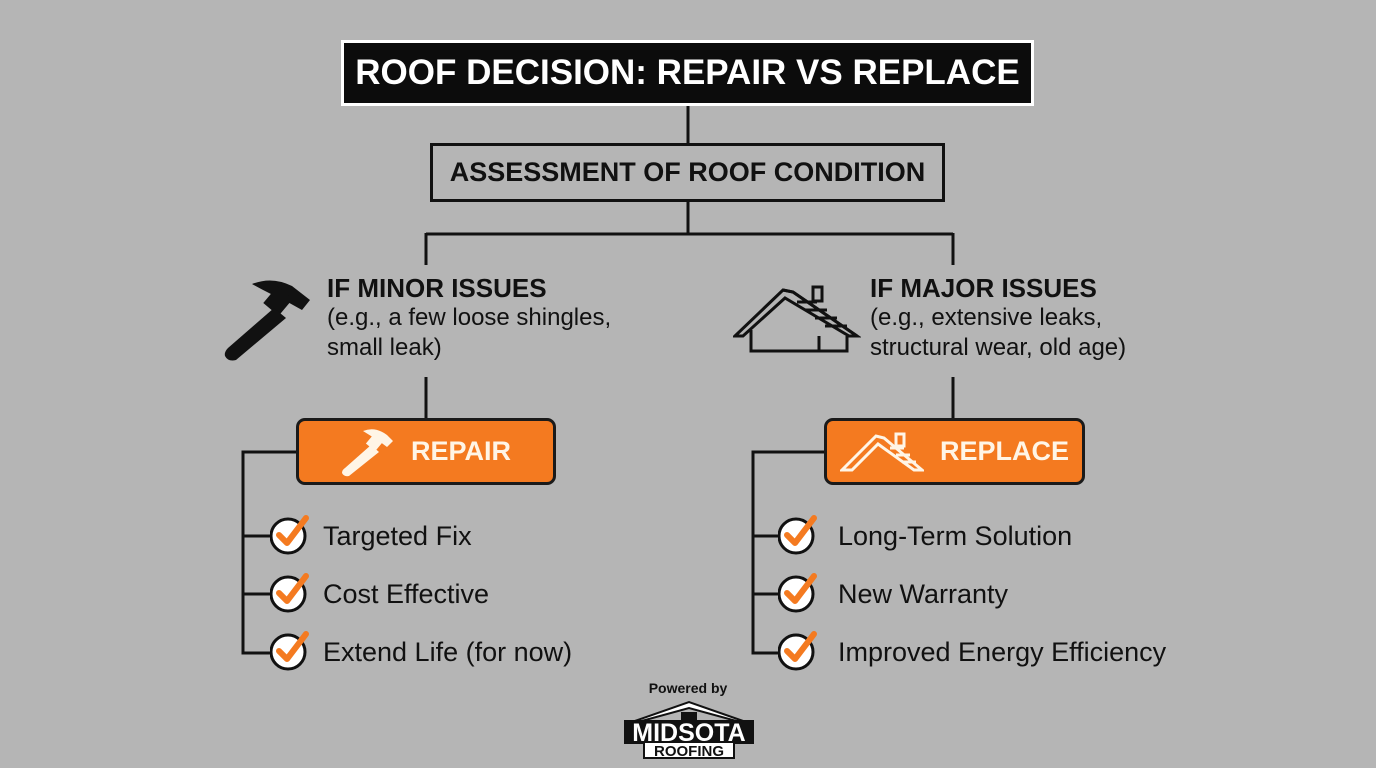 The width and height of the screenshot is (1376, 768). Describe the element at coordinates (986, 317) in the screenshot. I see `condition-example: (e.g., extensive leaks,` at that location.